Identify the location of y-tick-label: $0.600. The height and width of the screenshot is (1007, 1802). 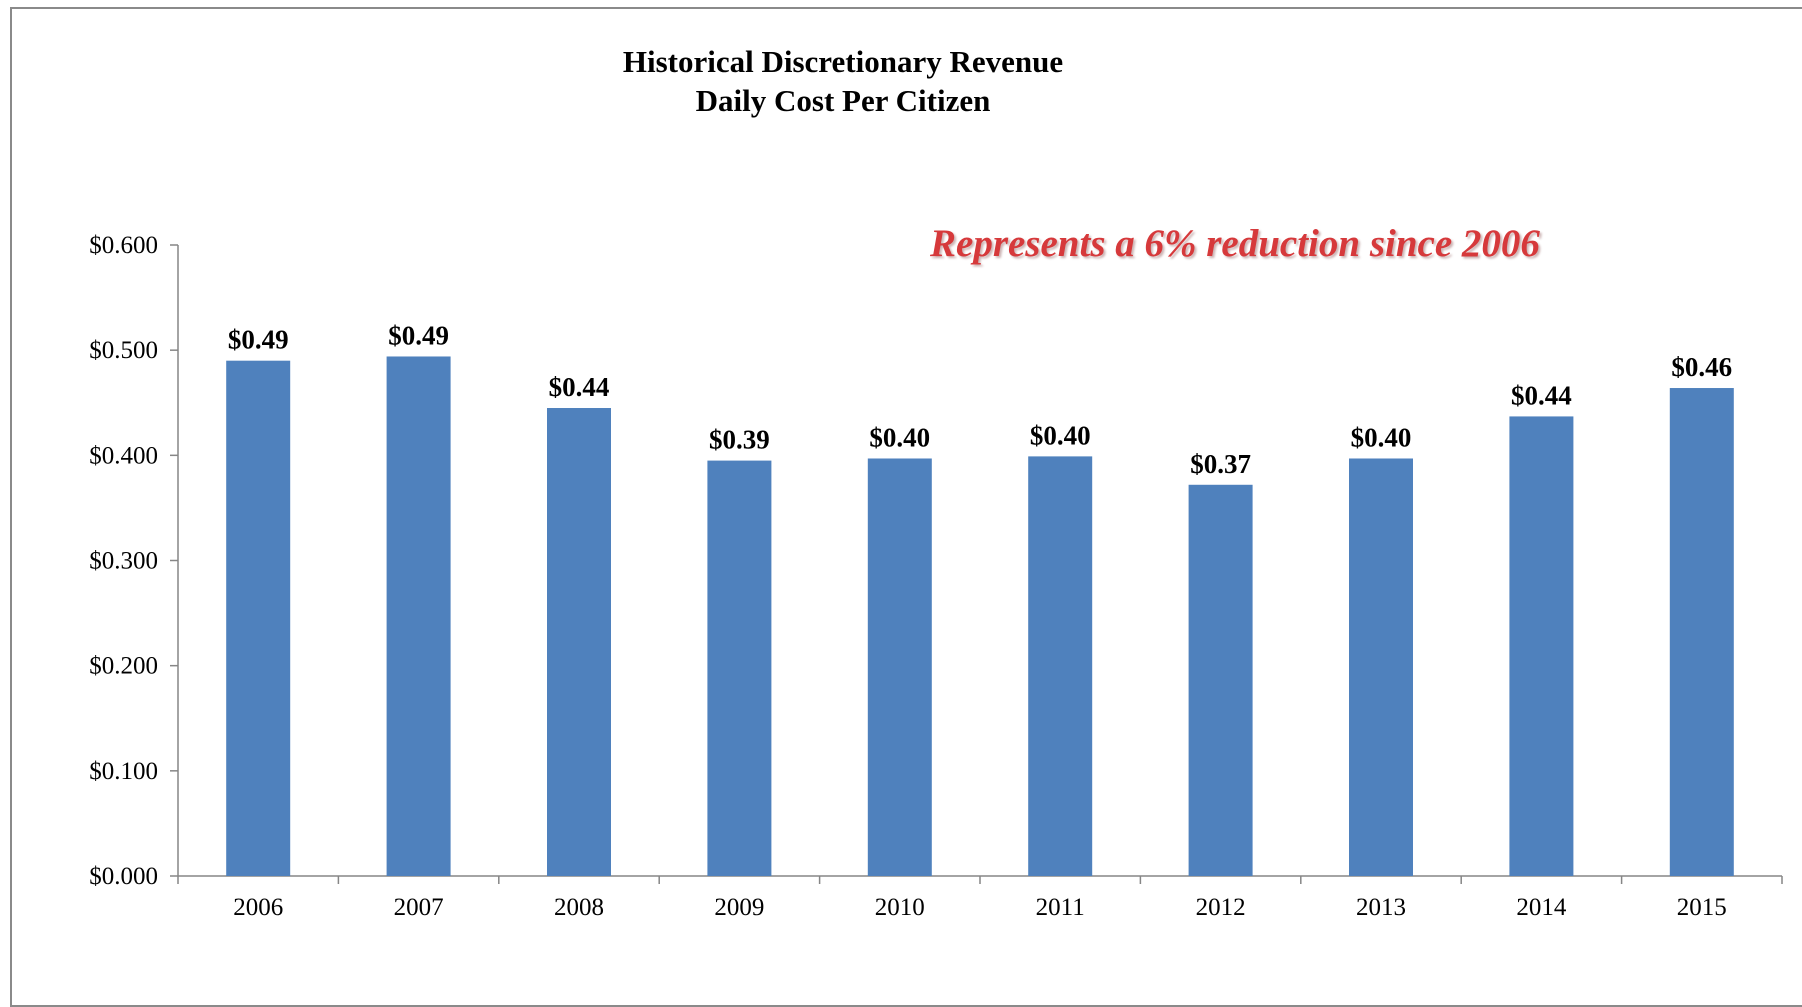
(123, 245).